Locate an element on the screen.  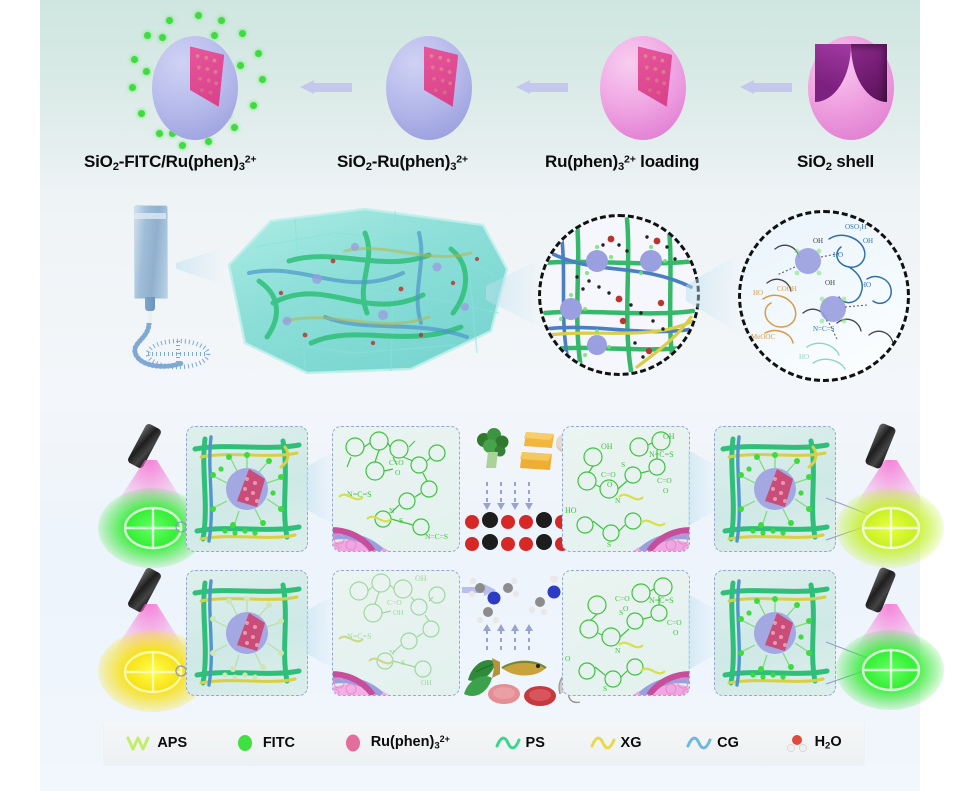
spinach-icon is located at coordinates (480, 678).